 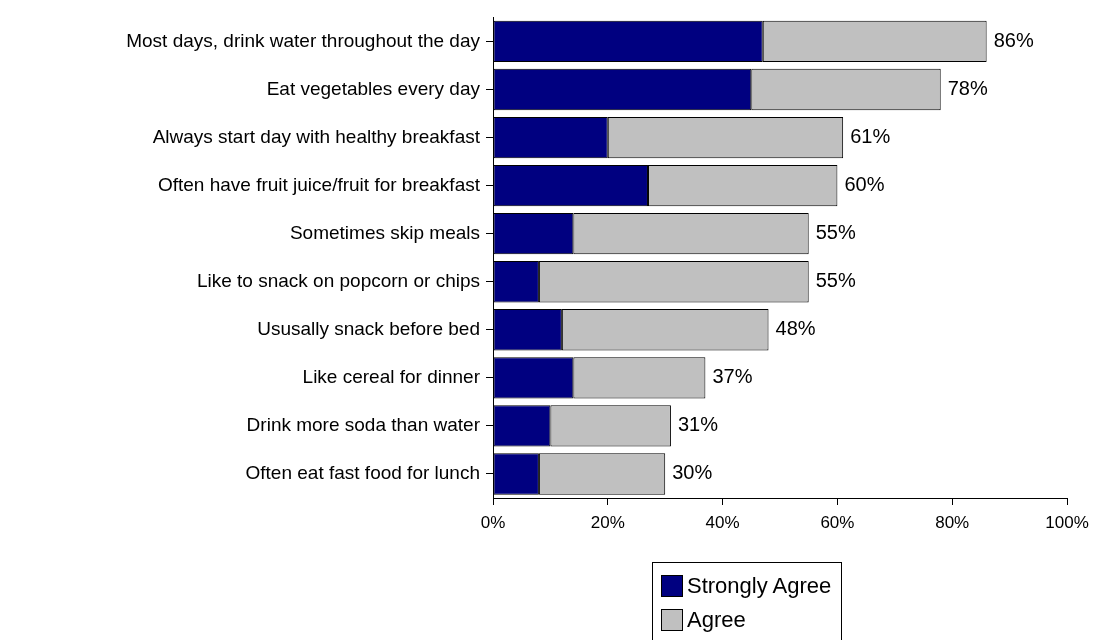 What do you see at coordinates (722, 522) in the screenshot?
I see `x-tick-label: 40%` at bounding box center [722, 522].